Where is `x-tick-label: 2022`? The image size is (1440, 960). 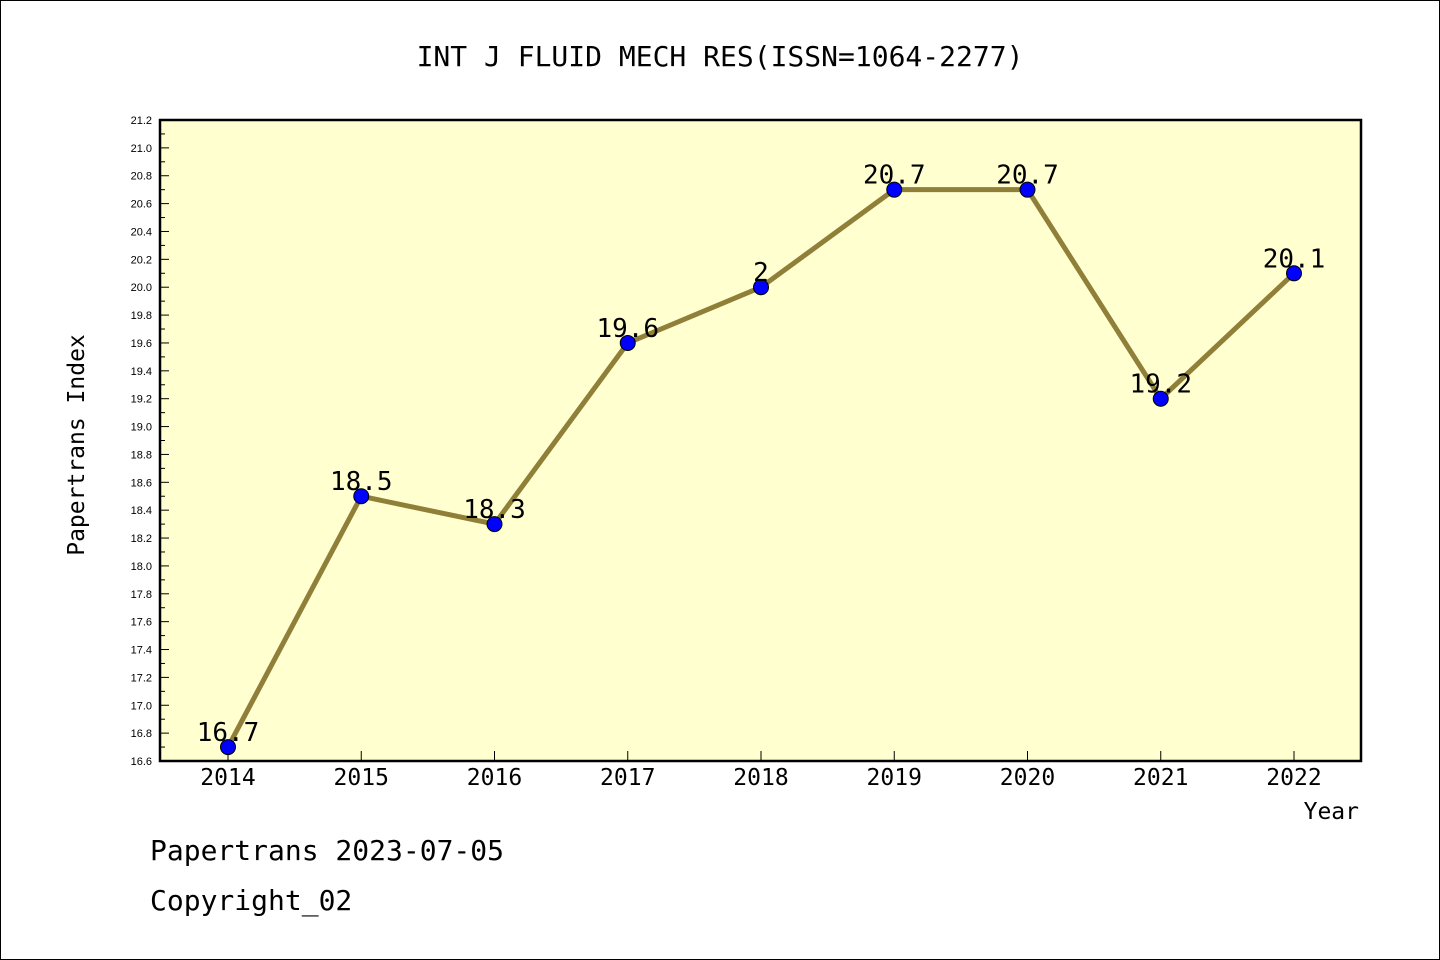 x-tick-label: 2022 is located at coordinates (1293, 778).